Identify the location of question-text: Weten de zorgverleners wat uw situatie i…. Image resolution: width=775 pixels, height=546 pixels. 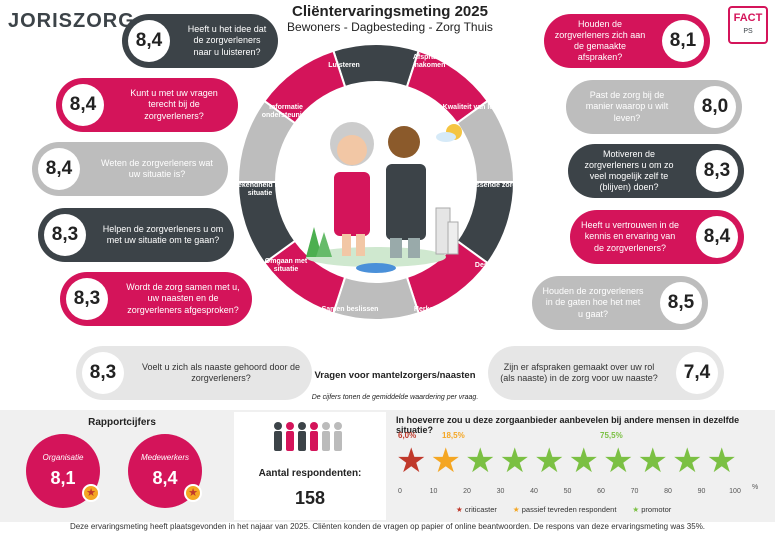
(157, 168).